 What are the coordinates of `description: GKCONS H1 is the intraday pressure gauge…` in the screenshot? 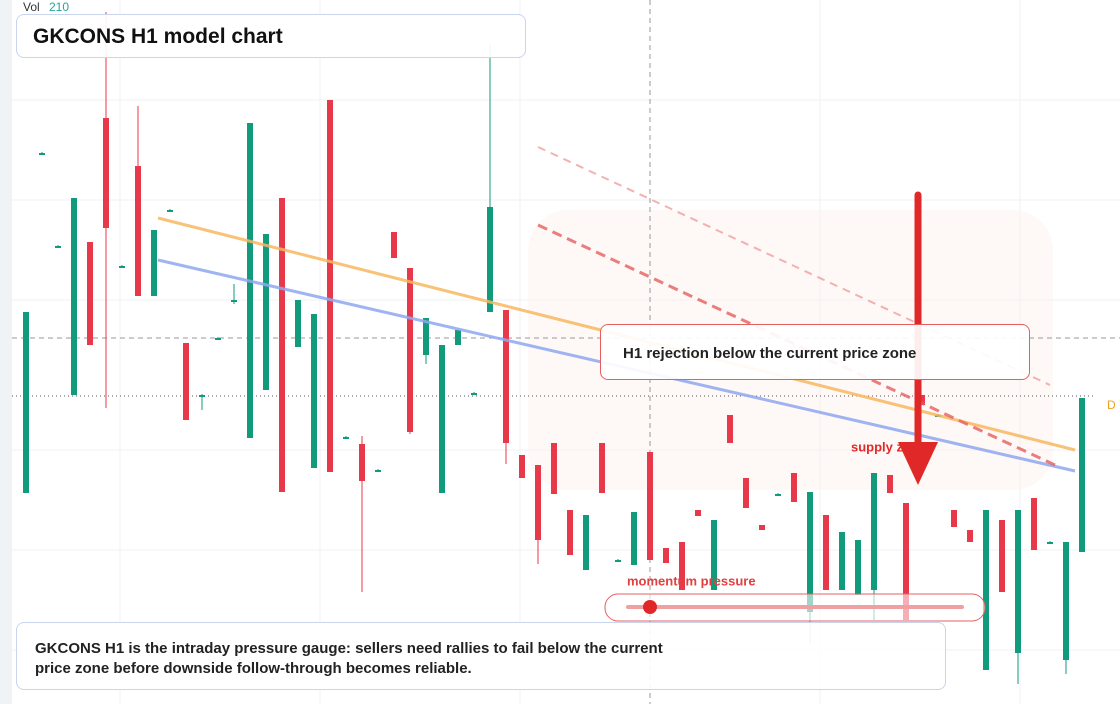 It's located at (481, 656).